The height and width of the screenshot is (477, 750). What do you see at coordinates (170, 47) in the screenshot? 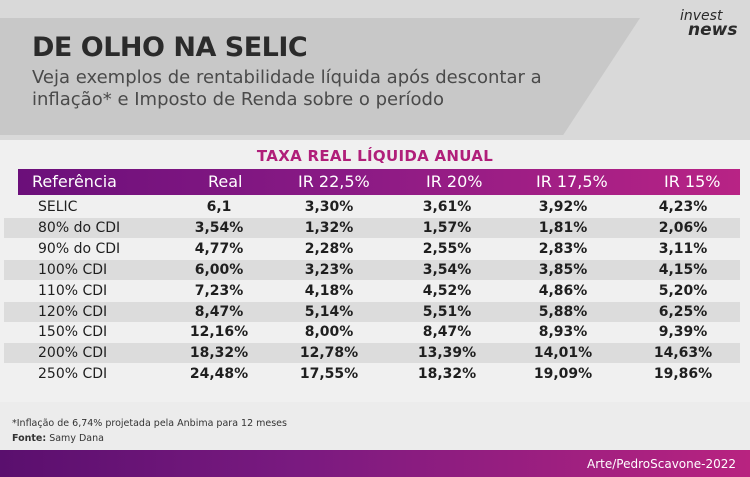
I see `page-title: DE OLHO NA SELIC` at bounding box center [170, 47].